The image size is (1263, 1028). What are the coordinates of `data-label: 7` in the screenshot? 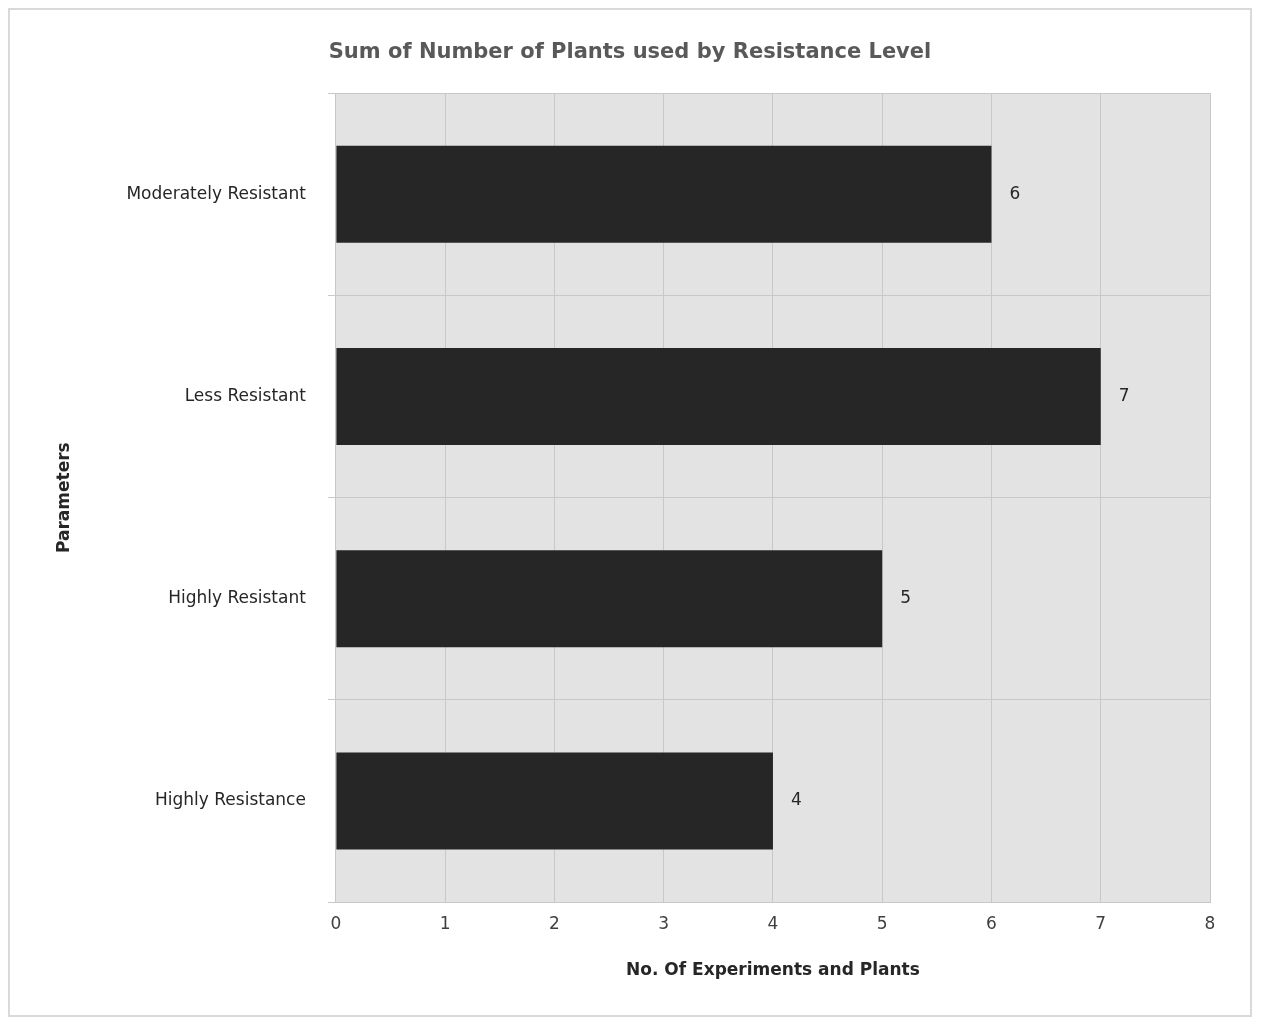 It's located at (1124, 395).